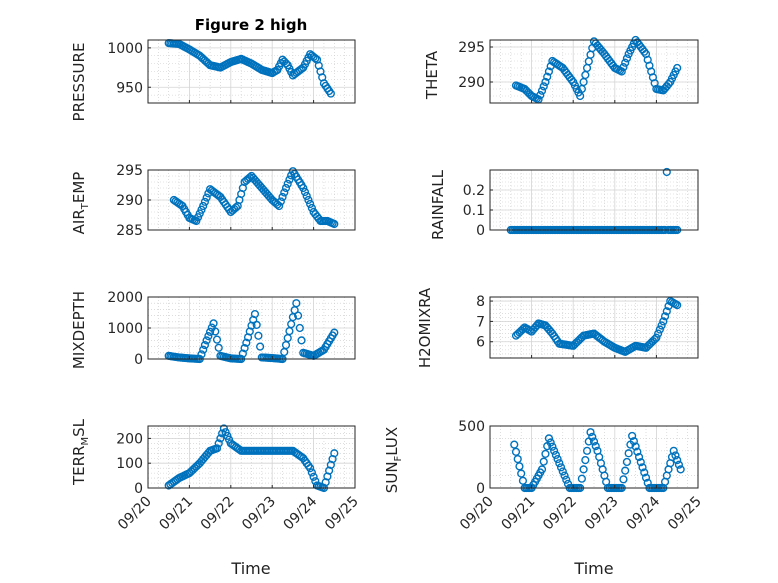 This screenshot has height=583, width=778. I want to click on xlabel-right: Time, so click(593, 568).